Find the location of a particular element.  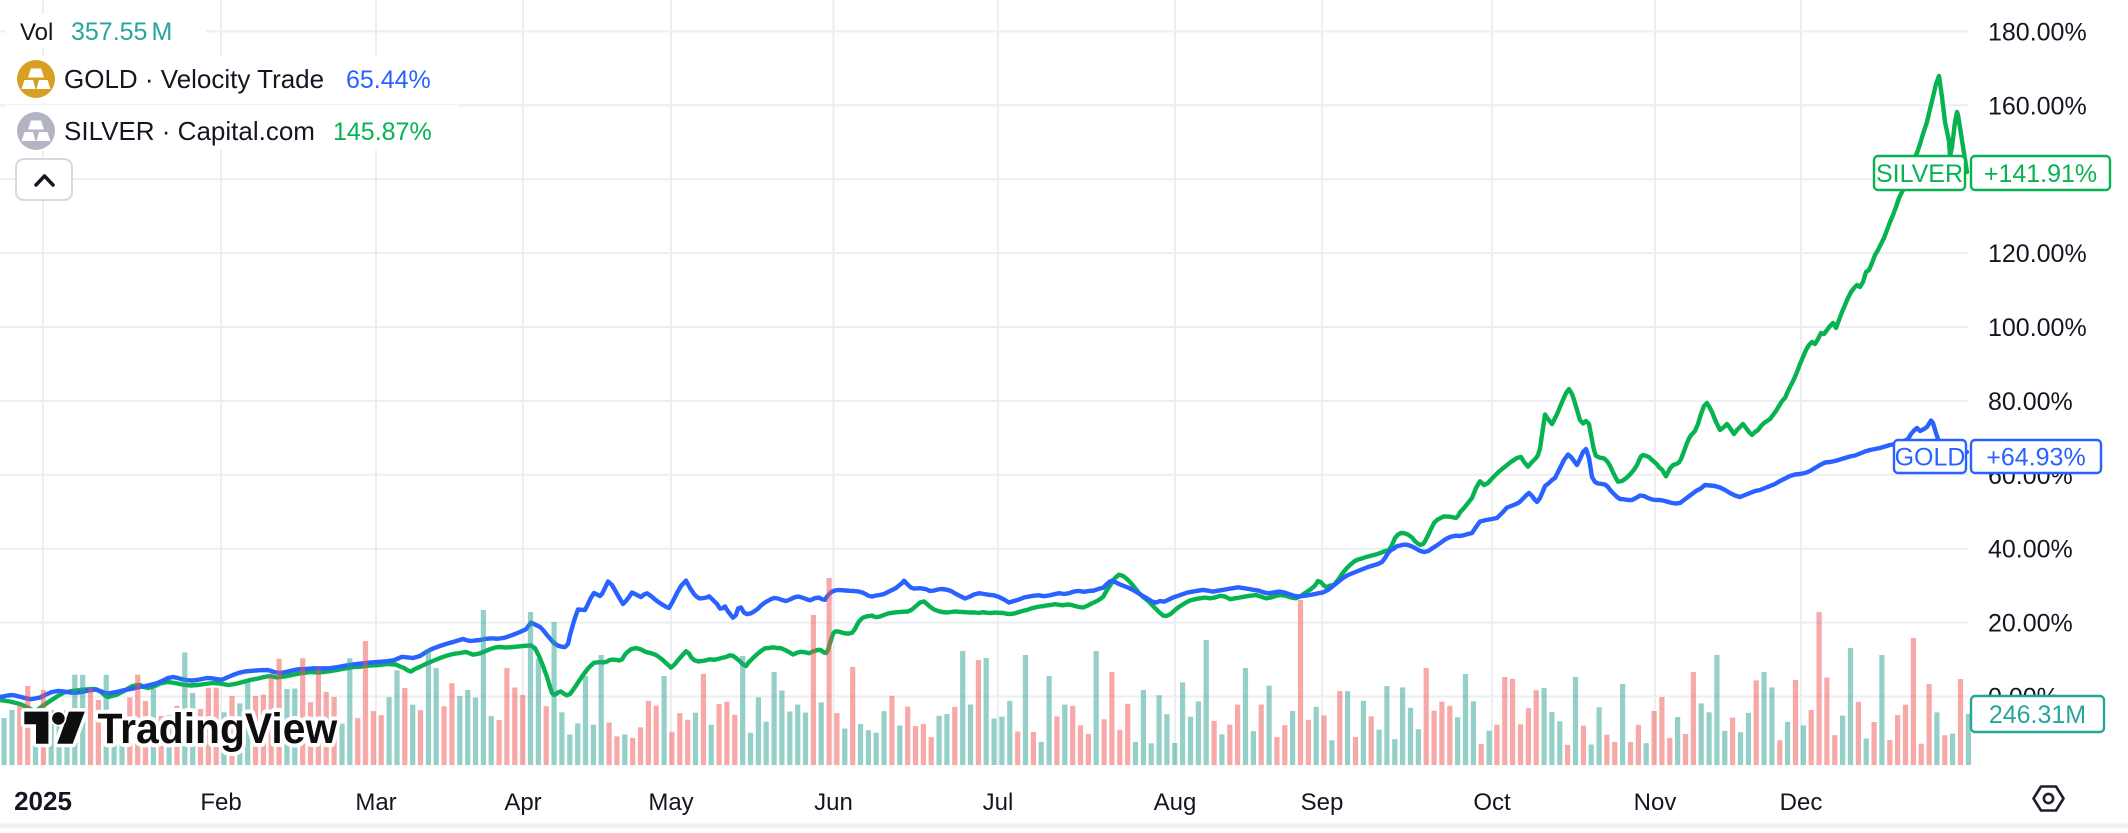

svg-text: Mar is located at coordinates (375, 802).